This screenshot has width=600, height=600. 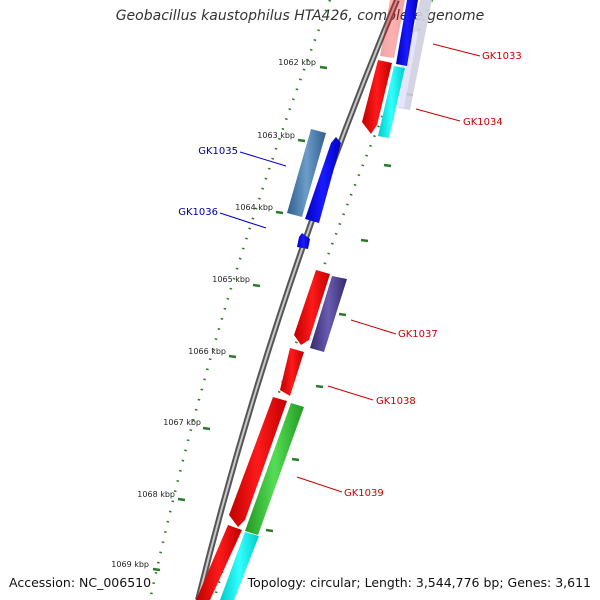 I want to click on kbp-label: 1068 kbp, so click(x=156, y=494).